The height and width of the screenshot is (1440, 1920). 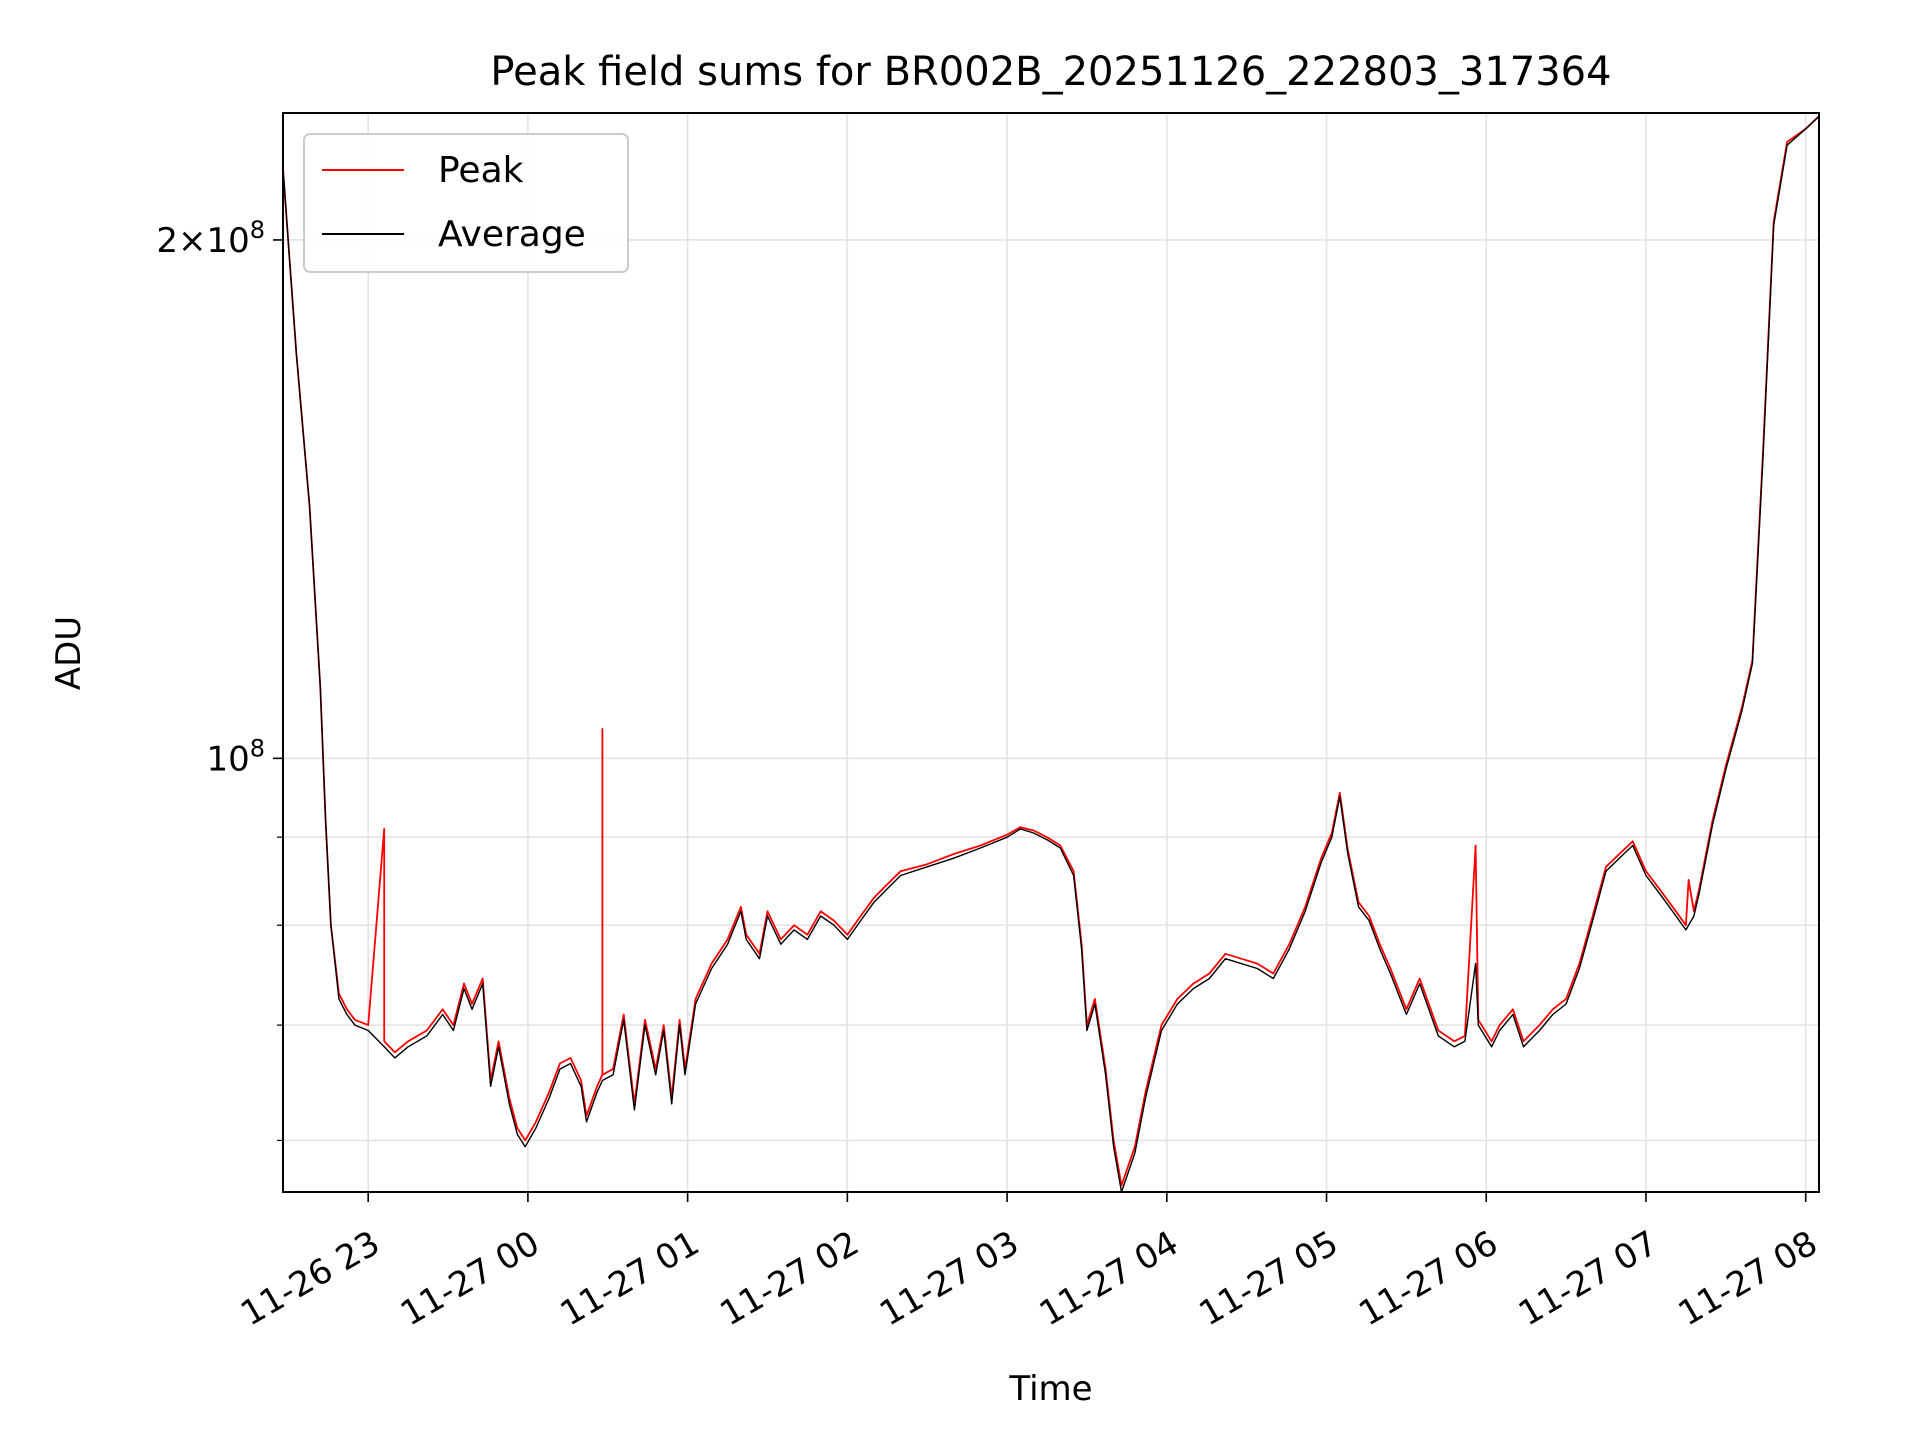 What do you see at coordinates (1050, 1389) in the screenshot?
I see `x-axis-label: Time` at bounding box center [1050, 1389].